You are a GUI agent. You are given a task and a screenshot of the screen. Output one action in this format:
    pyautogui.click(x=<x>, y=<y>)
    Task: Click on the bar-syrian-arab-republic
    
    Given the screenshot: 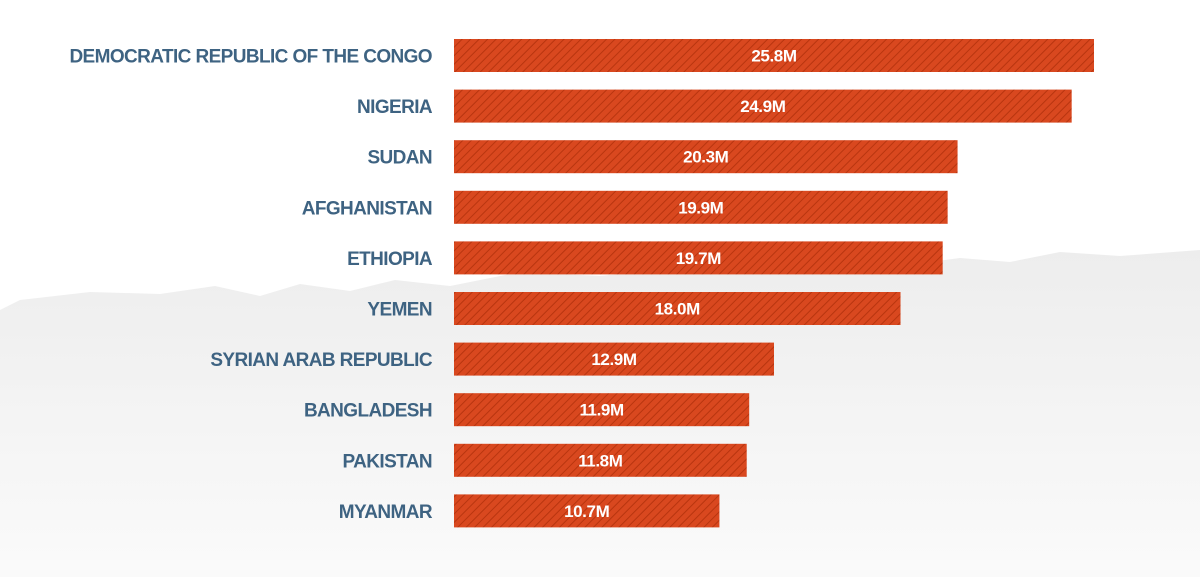 What is the action you would take?
    pyautogui.click(x=614, y=359)
    